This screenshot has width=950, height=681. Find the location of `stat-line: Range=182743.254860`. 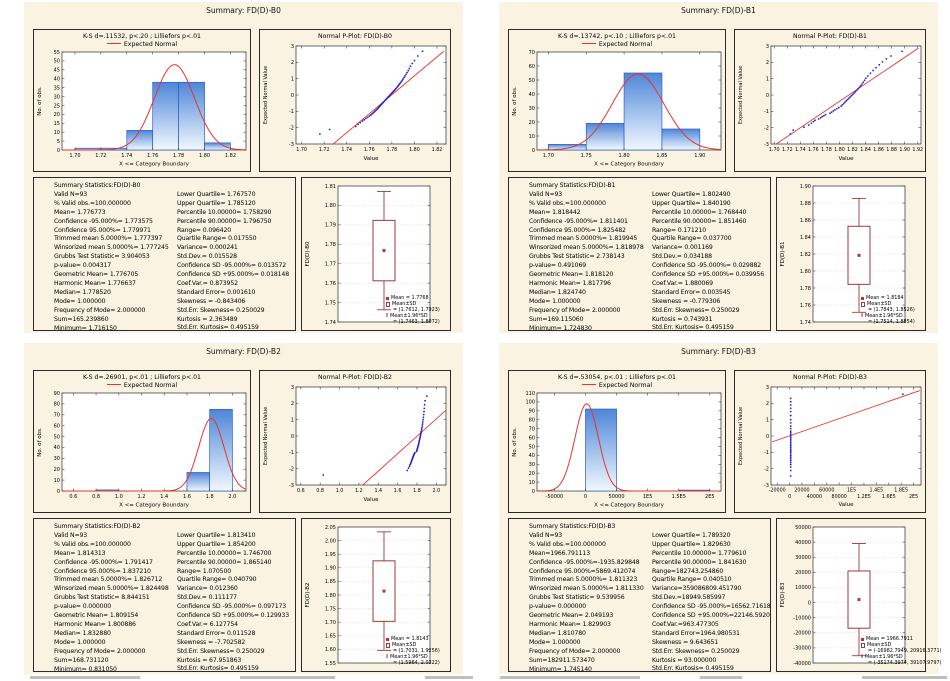

stat-line: Range=182743.254860 is located at coordinates (688, 571).